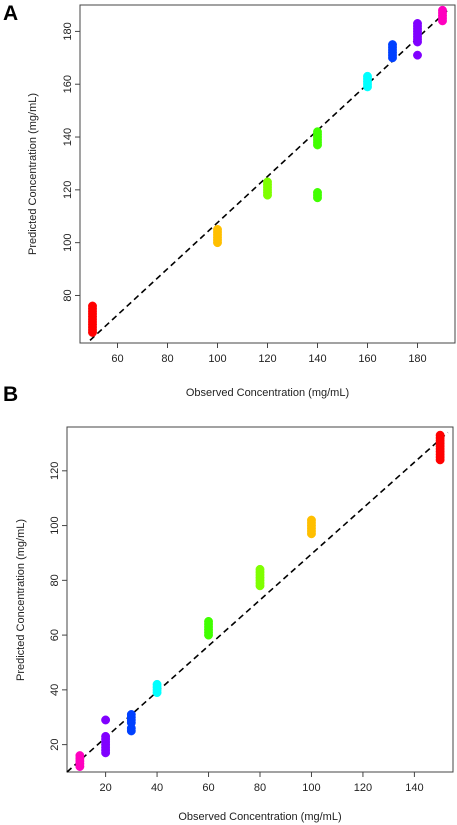 Image resolution: width=457 pixels, height=825 pixels. Describe the element at coordinates (21, 600) in the screenshot. I see `panel-b-y-axis-label: Predicted Concentration (mg/mL)` at that location.